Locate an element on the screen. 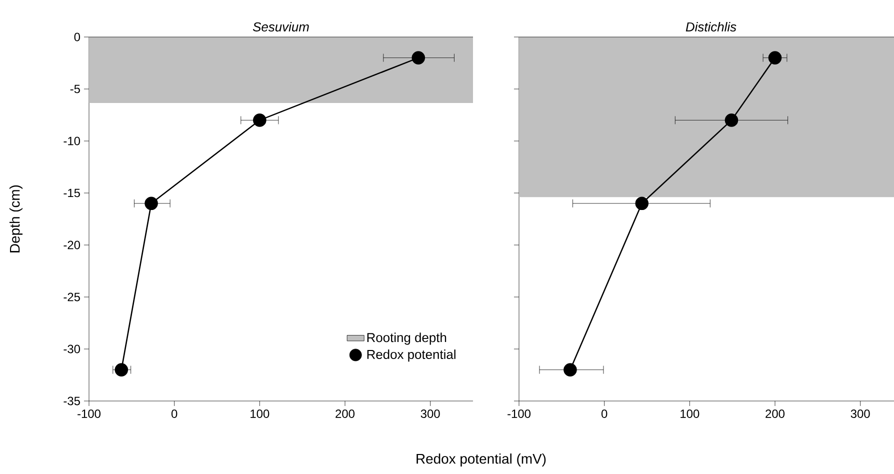 The height and width of the screenshot is (474, 894). y-tick-label: 0 is located at coordinates (77, 37).